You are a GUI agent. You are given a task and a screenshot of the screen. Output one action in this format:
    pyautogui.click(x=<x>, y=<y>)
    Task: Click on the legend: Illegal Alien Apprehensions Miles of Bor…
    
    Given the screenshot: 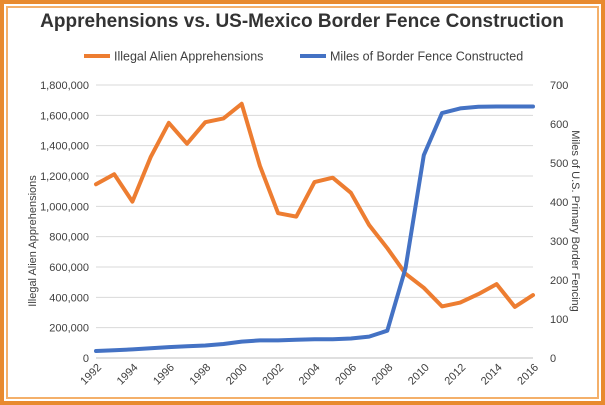 What is the action you would take?
    pyautogui.click(x=303, y=57)
    